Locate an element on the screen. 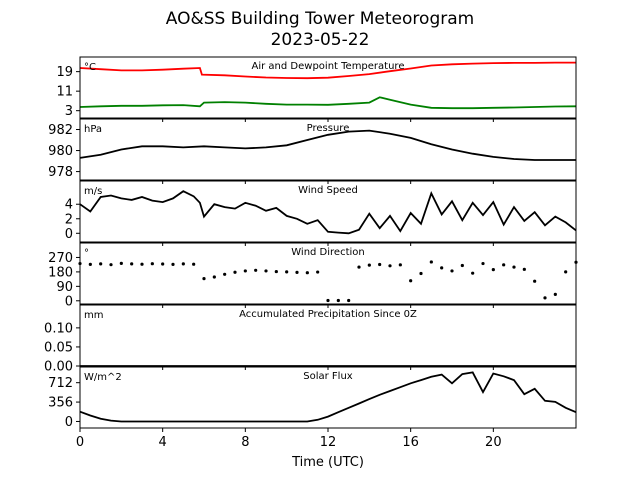  panel-wind_speed: 420 m/s Wind Speed is located at coordinates (321, 213).